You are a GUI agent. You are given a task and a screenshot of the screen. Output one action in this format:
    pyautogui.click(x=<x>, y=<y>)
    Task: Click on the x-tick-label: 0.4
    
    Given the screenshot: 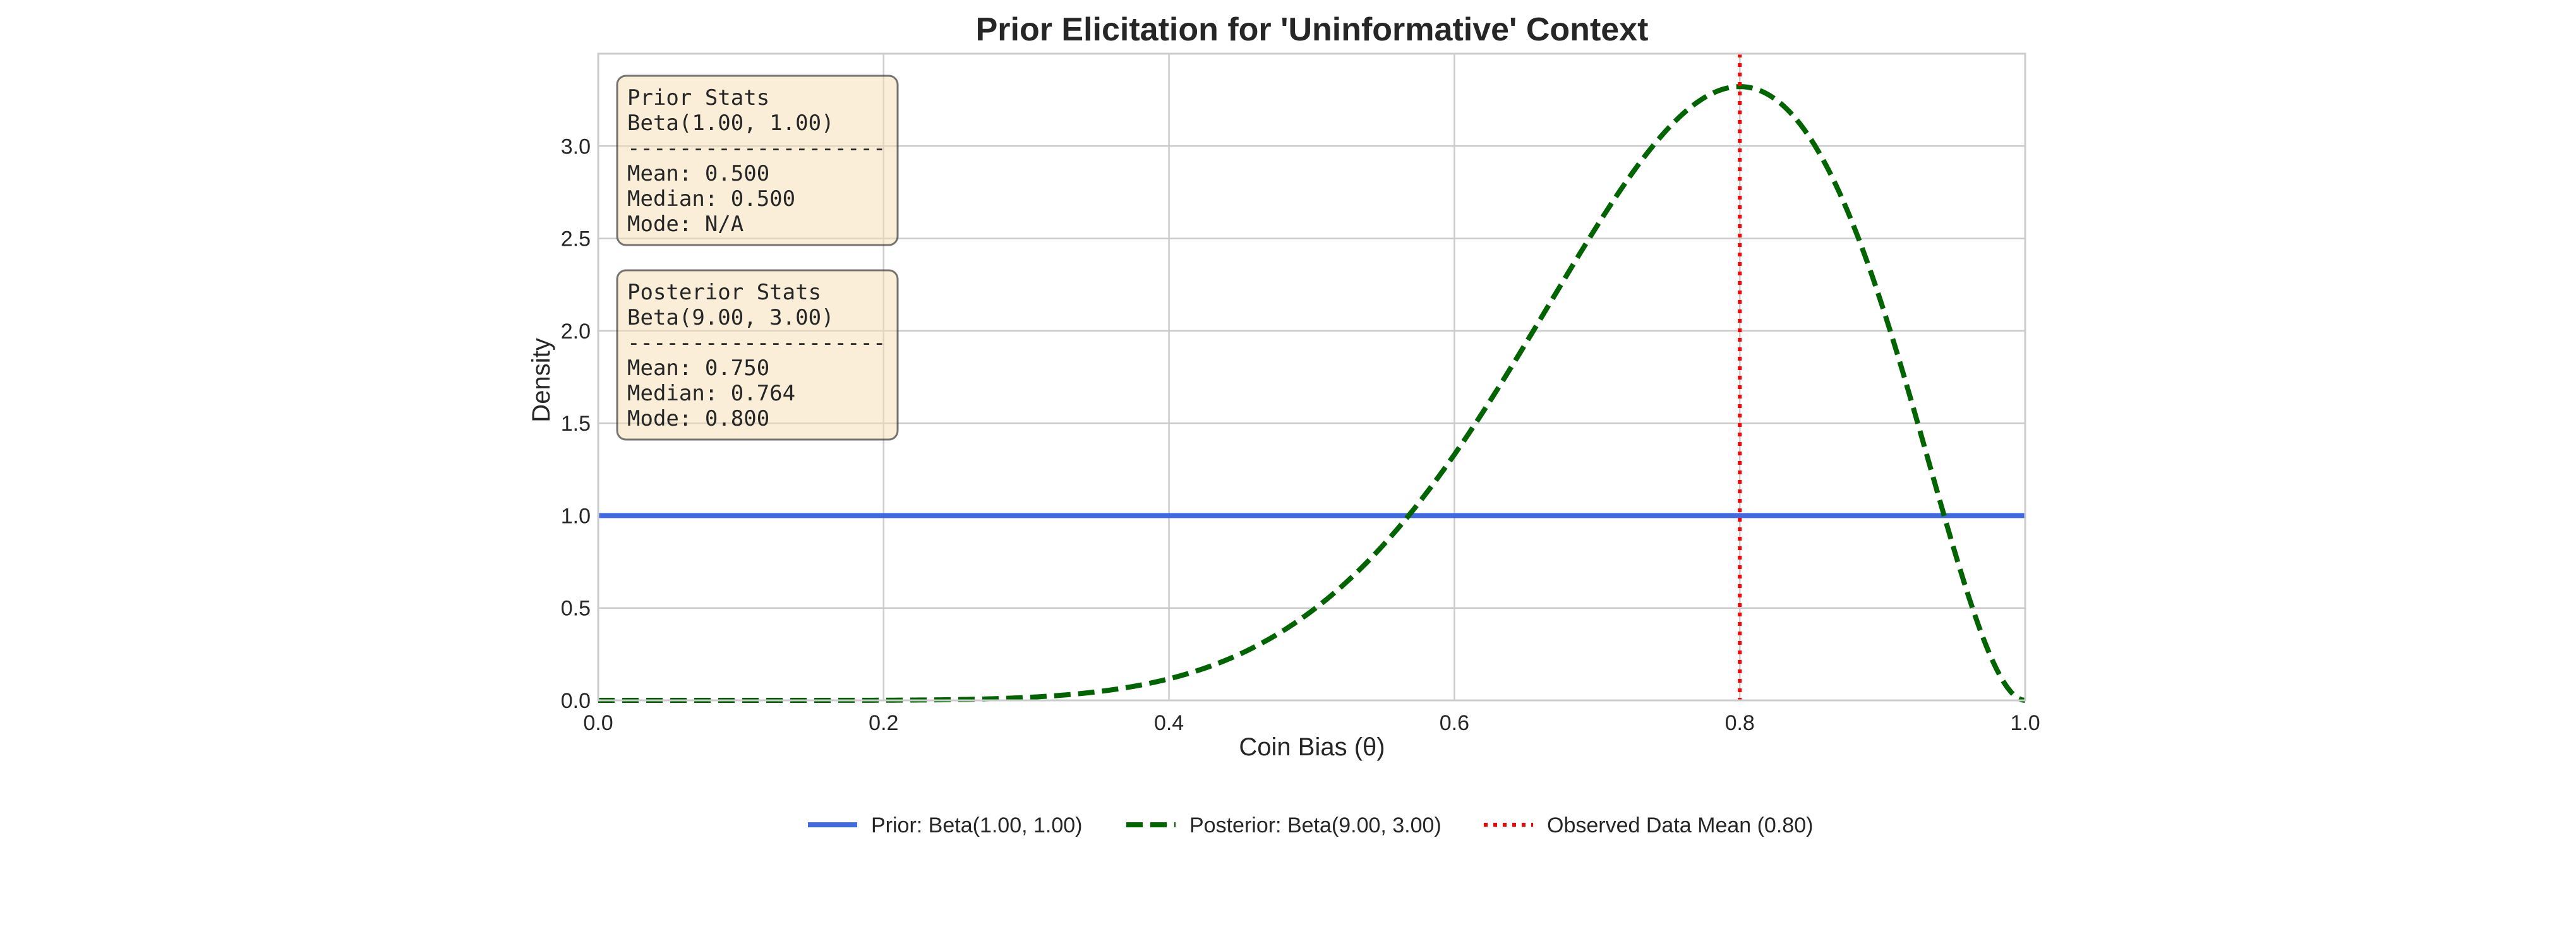 What is the action you would take?
    pyautogui.click(x=1169, y=723)
    